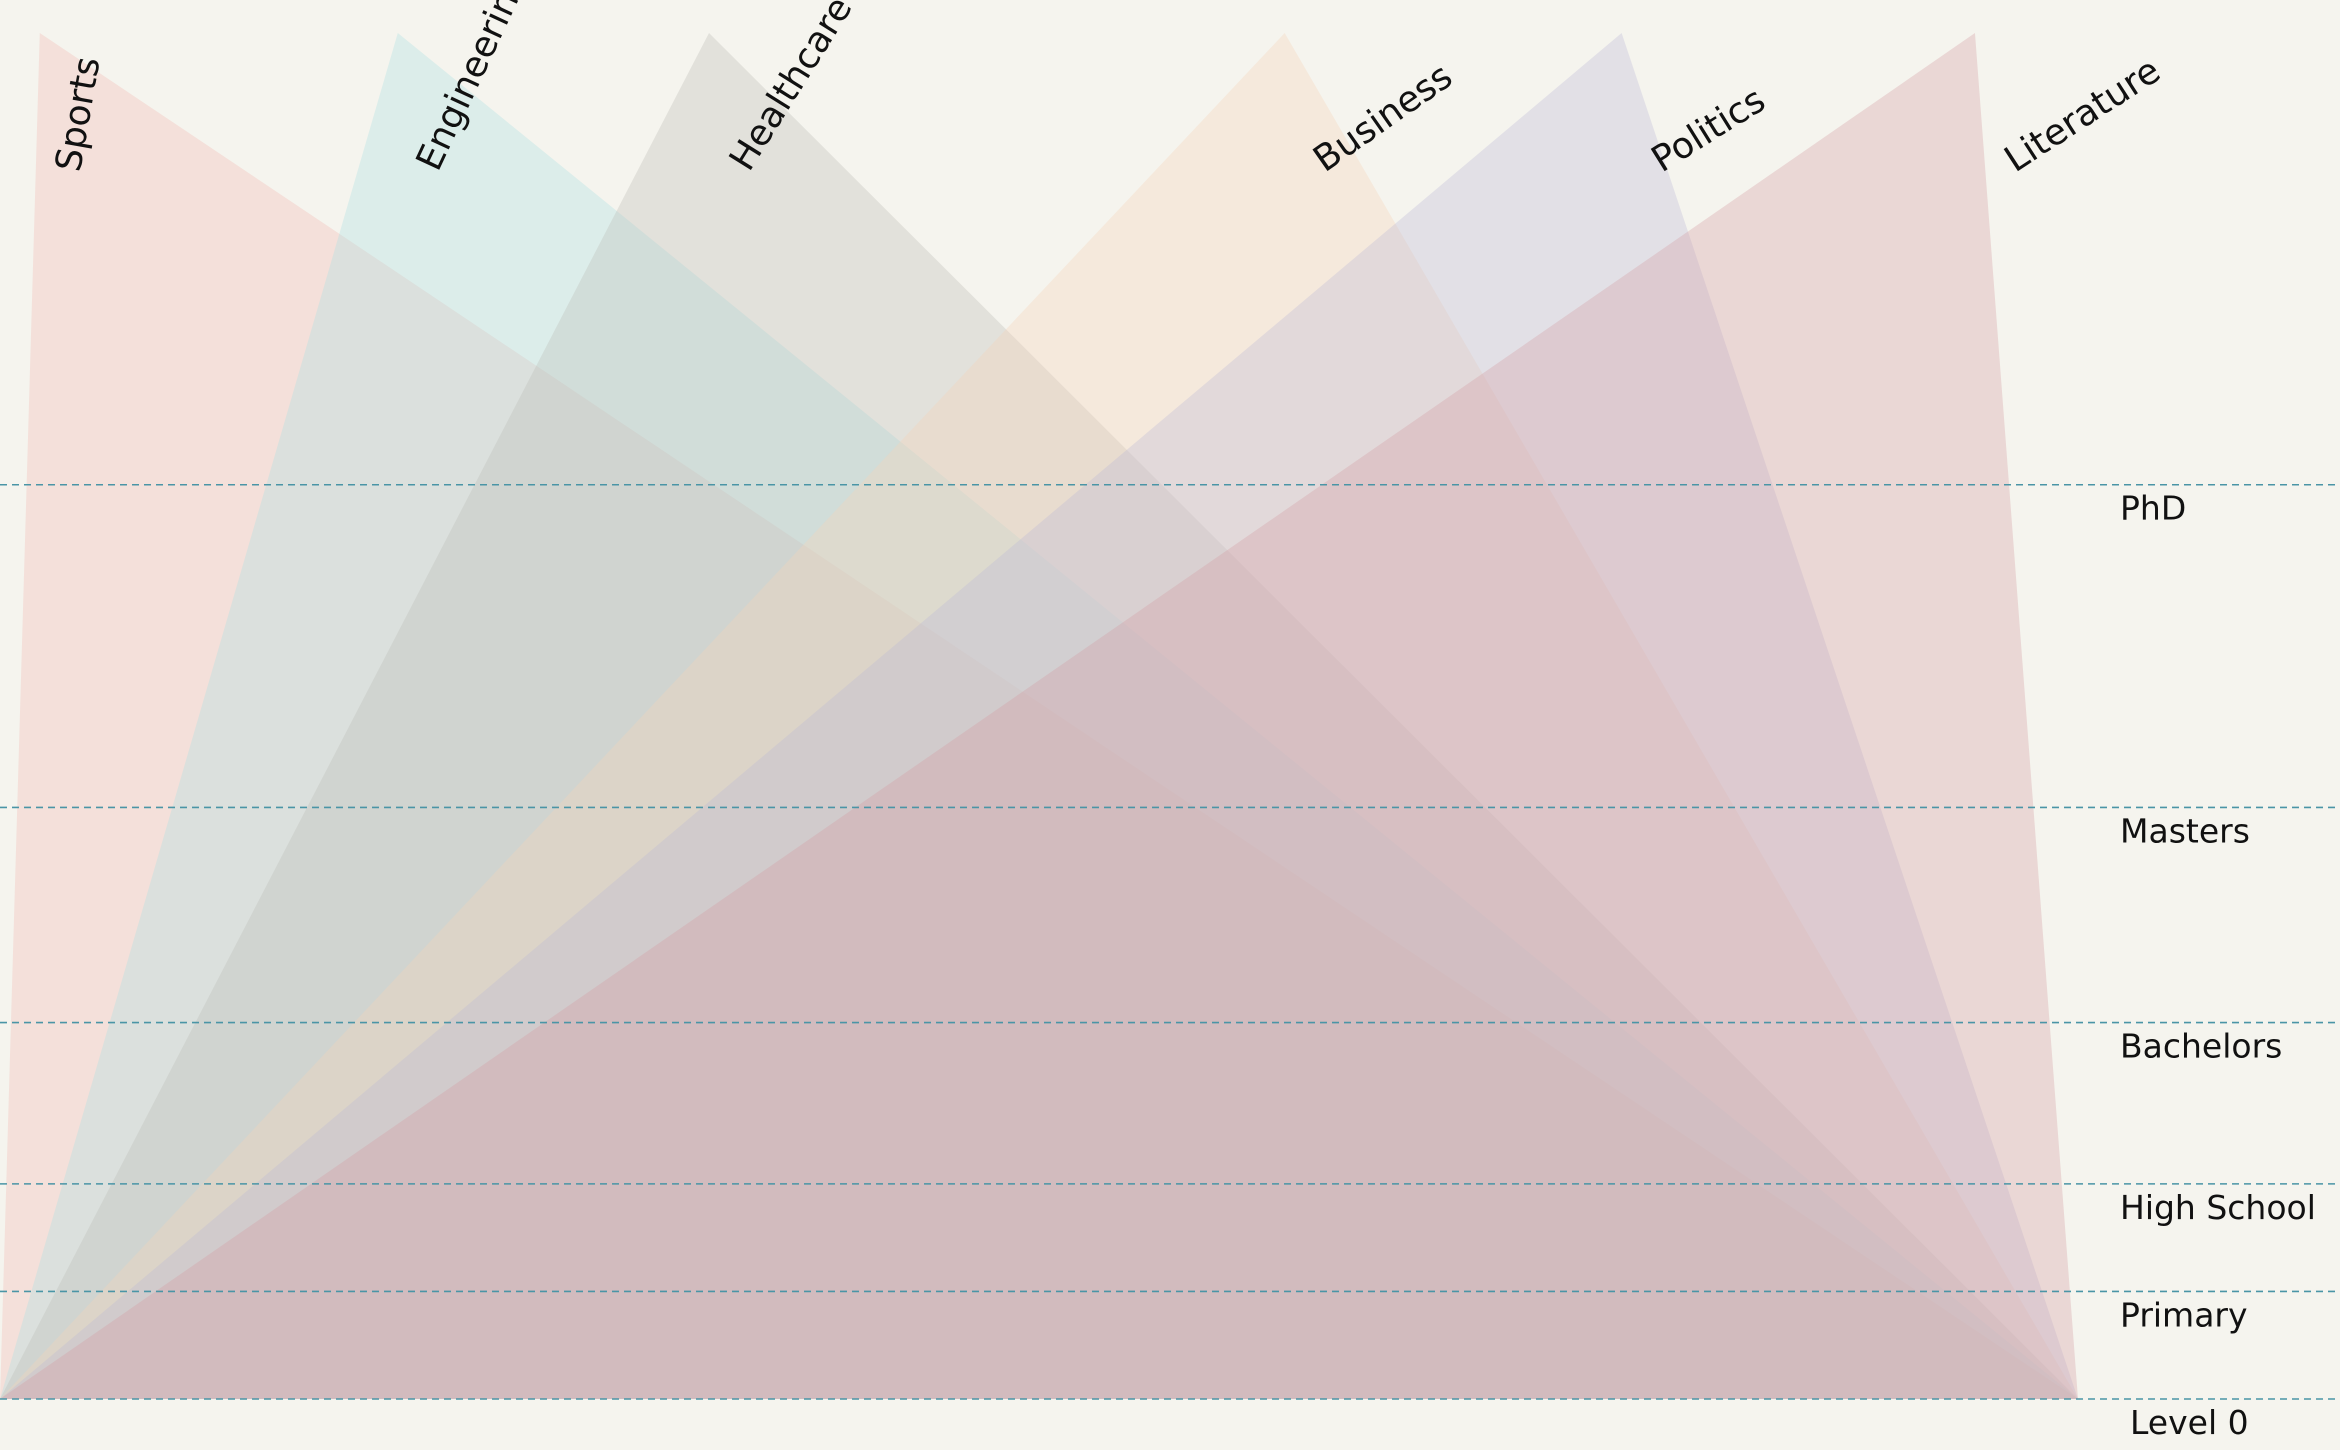  Describe the element at coordinates (2185, 830) in the screenshot. I see `level-label-masters: Masters` at that location.